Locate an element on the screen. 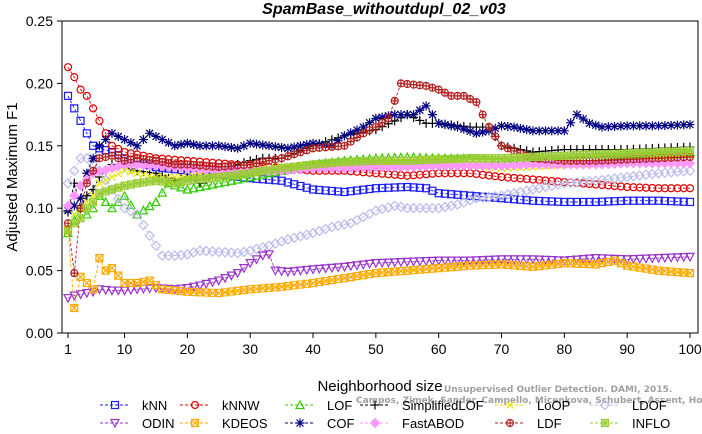 The height and width of the screenshot is (434, 702). legend-label: kNN is located at coordinates (154, 405).